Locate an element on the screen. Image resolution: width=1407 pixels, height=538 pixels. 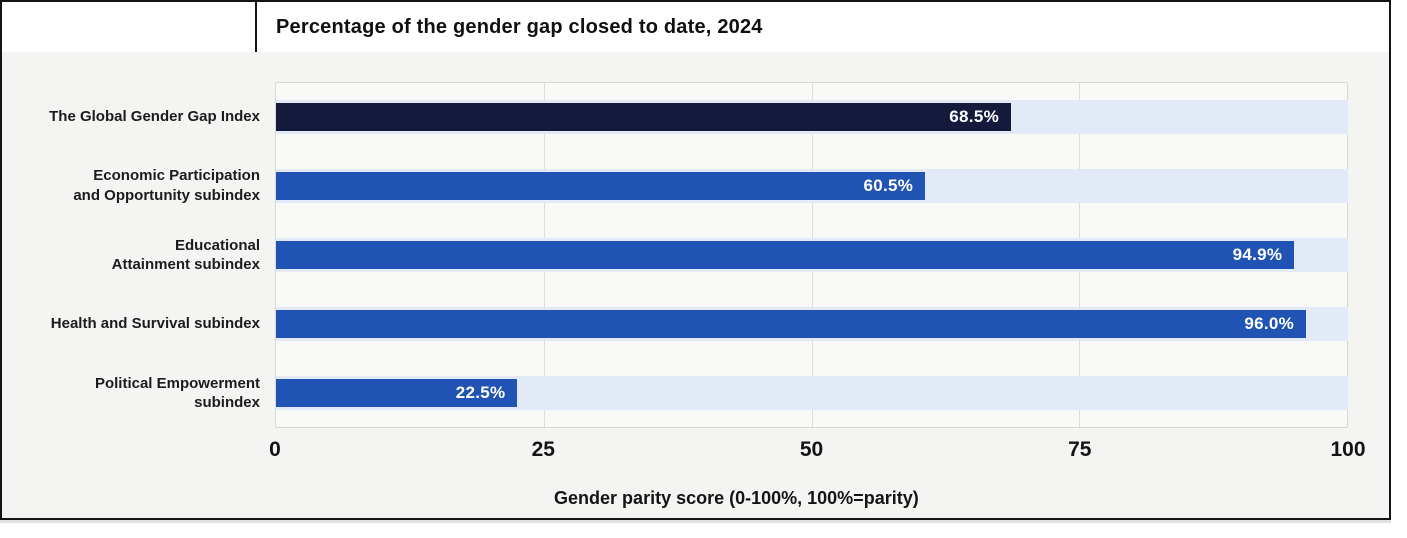
bar: 60.5% is located at coordinates (601, 185).